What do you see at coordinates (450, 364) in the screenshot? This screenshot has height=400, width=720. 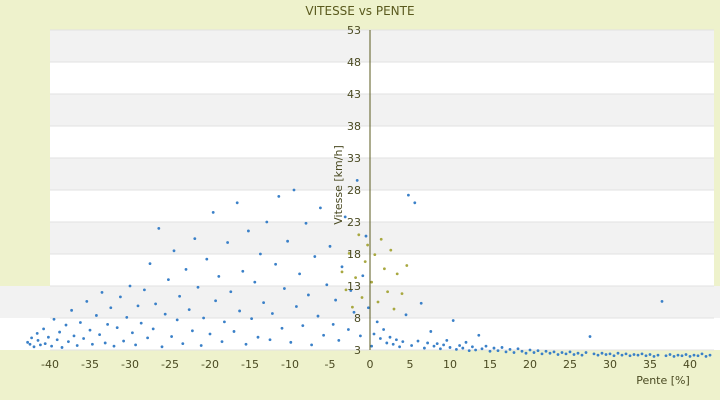 I see `x-tick-label: 10` at bounding box center [450, 364].